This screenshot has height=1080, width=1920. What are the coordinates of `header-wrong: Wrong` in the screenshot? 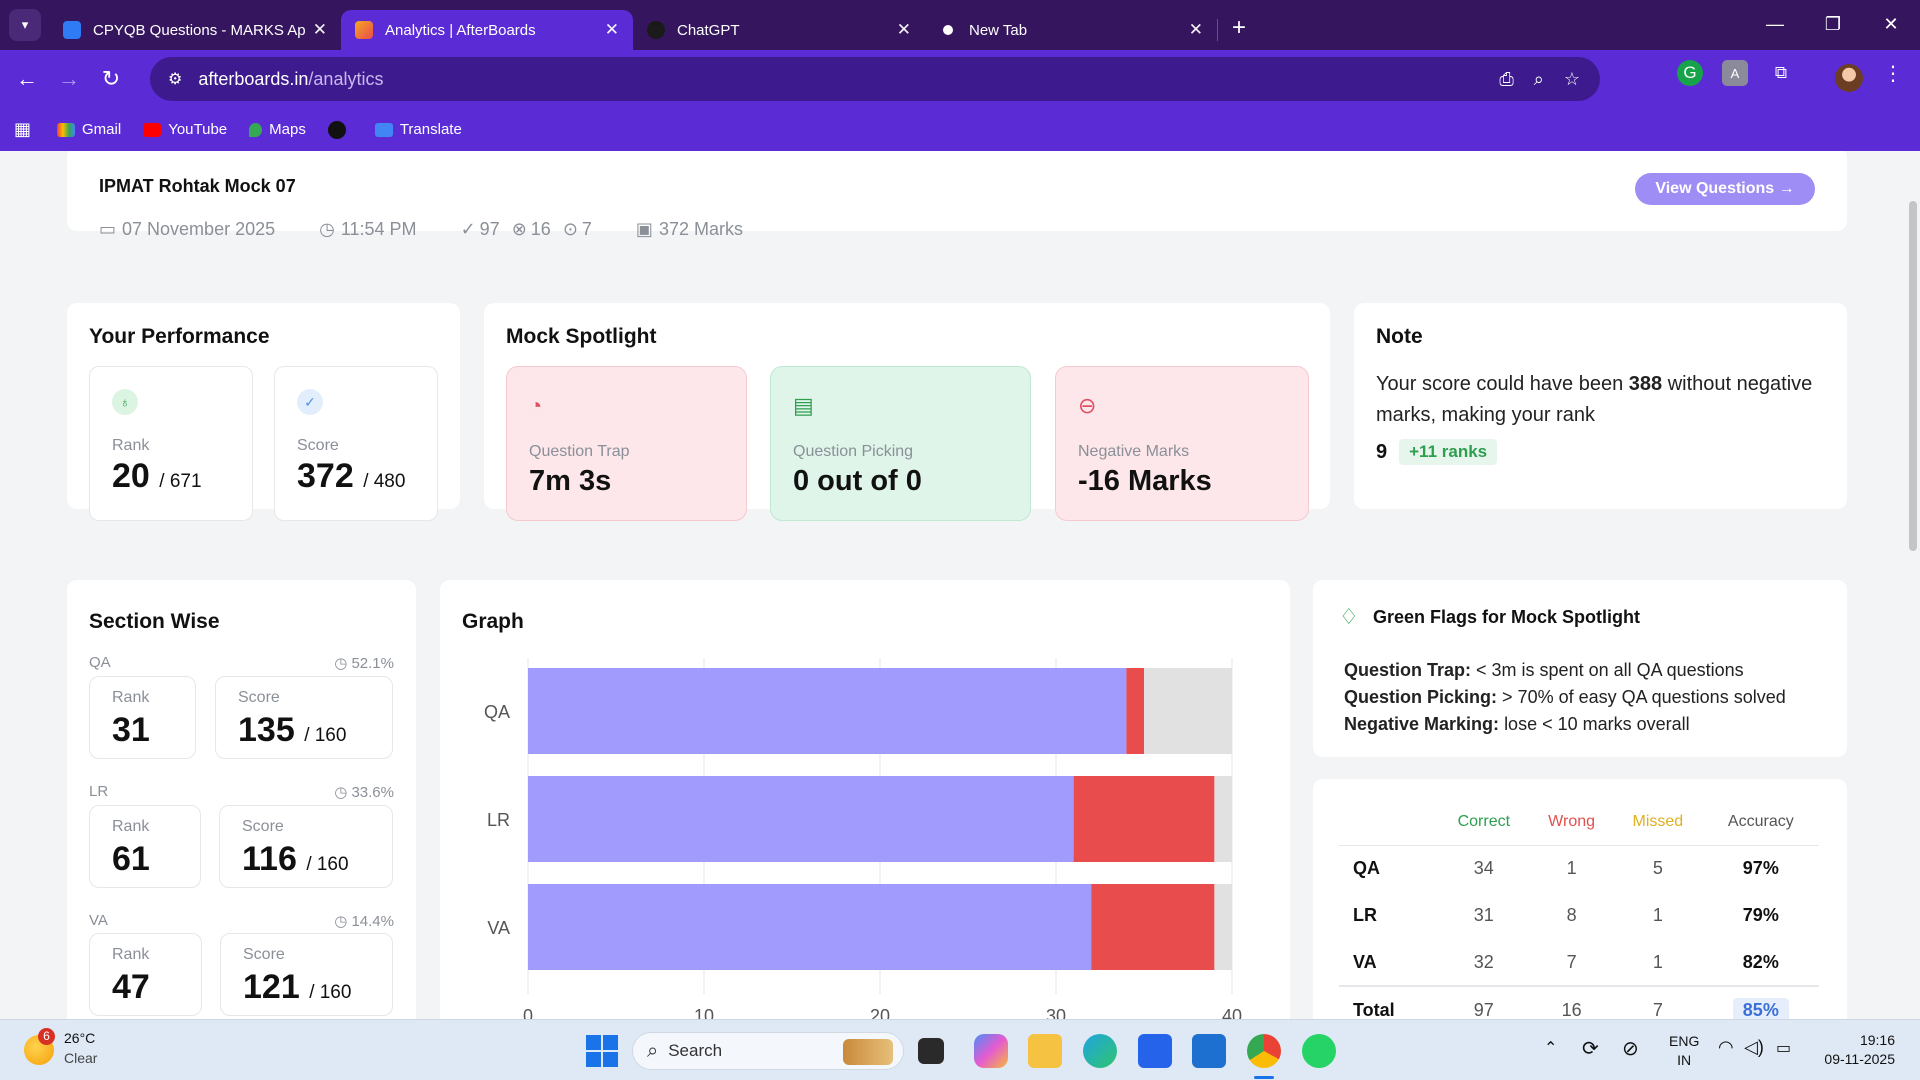 It's located at (1572, 822).